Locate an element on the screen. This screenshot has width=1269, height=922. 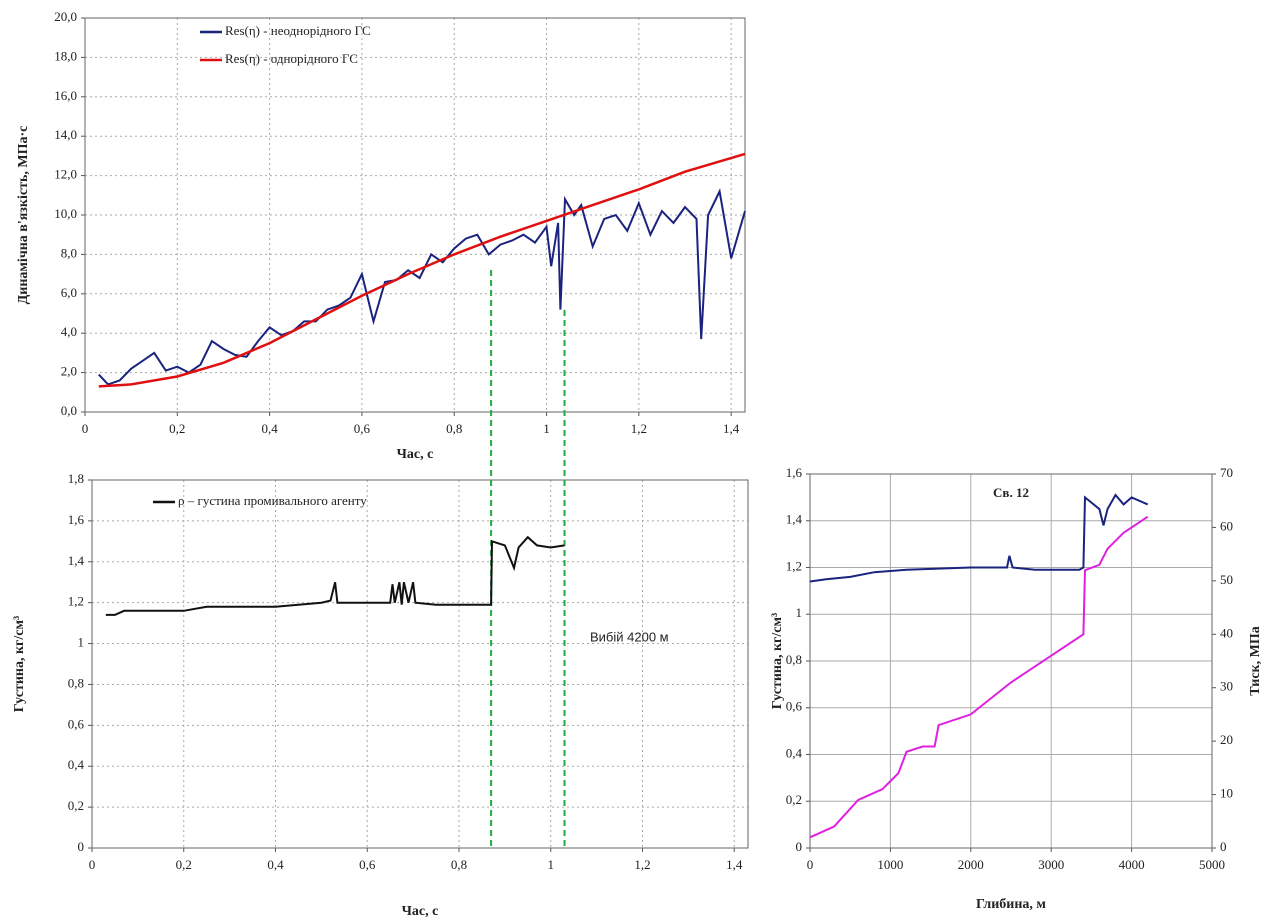
y-tick-label: 8,0 is located at coordinates (69, 252).